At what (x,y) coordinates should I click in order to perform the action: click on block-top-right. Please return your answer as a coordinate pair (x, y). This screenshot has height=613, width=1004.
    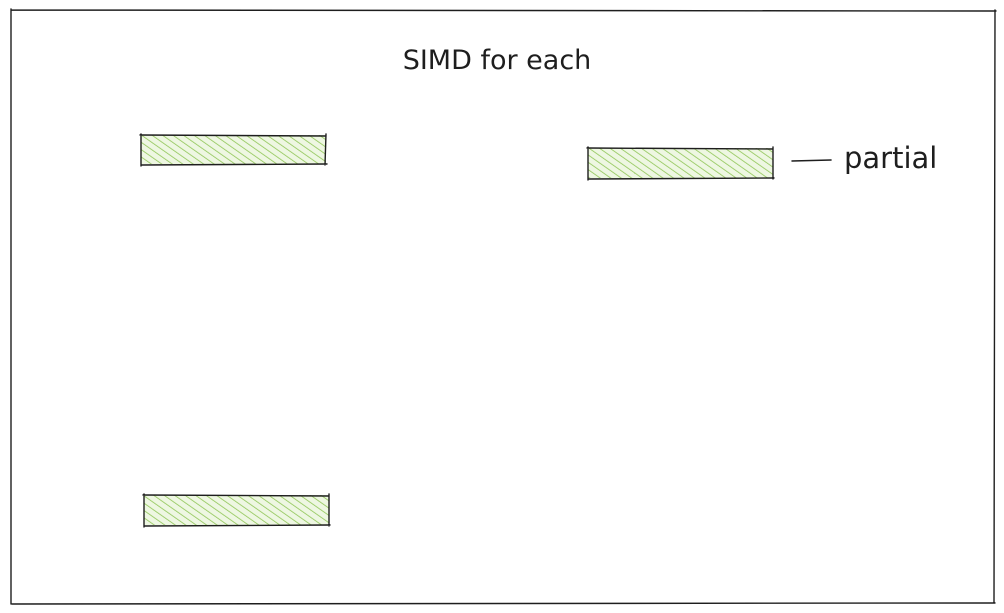
    Looking at the image, I should click on (680, 163).